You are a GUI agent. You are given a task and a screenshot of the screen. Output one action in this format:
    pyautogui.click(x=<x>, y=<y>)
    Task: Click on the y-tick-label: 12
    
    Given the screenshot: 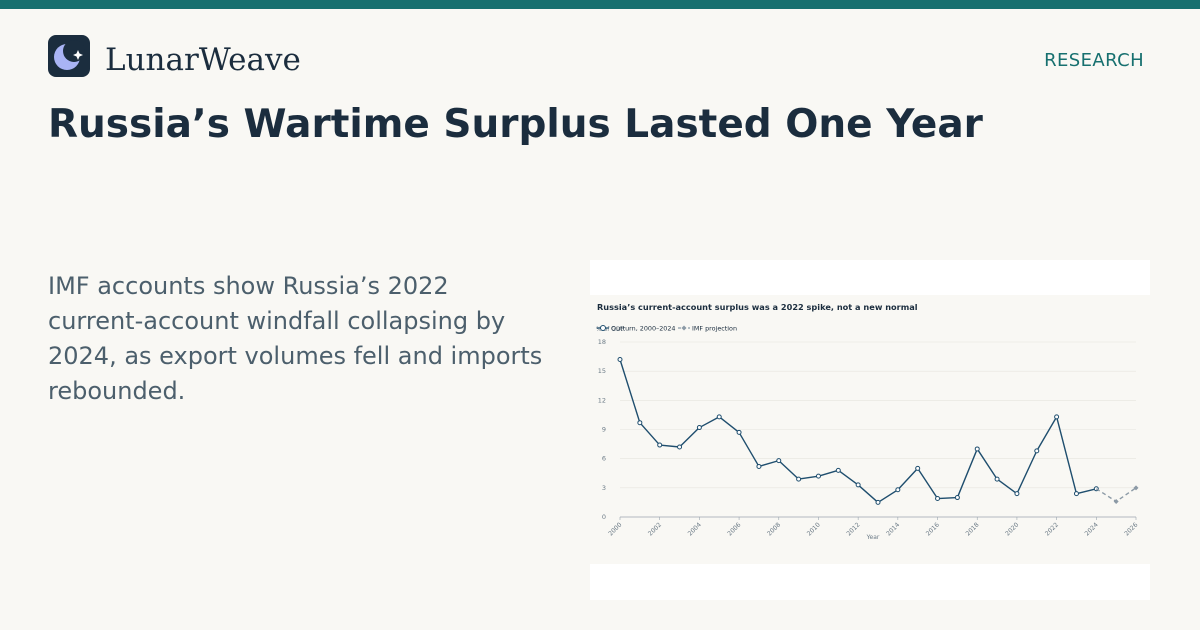 What is the action you would take?
    pyautogui.click(x=602, y=400)
    